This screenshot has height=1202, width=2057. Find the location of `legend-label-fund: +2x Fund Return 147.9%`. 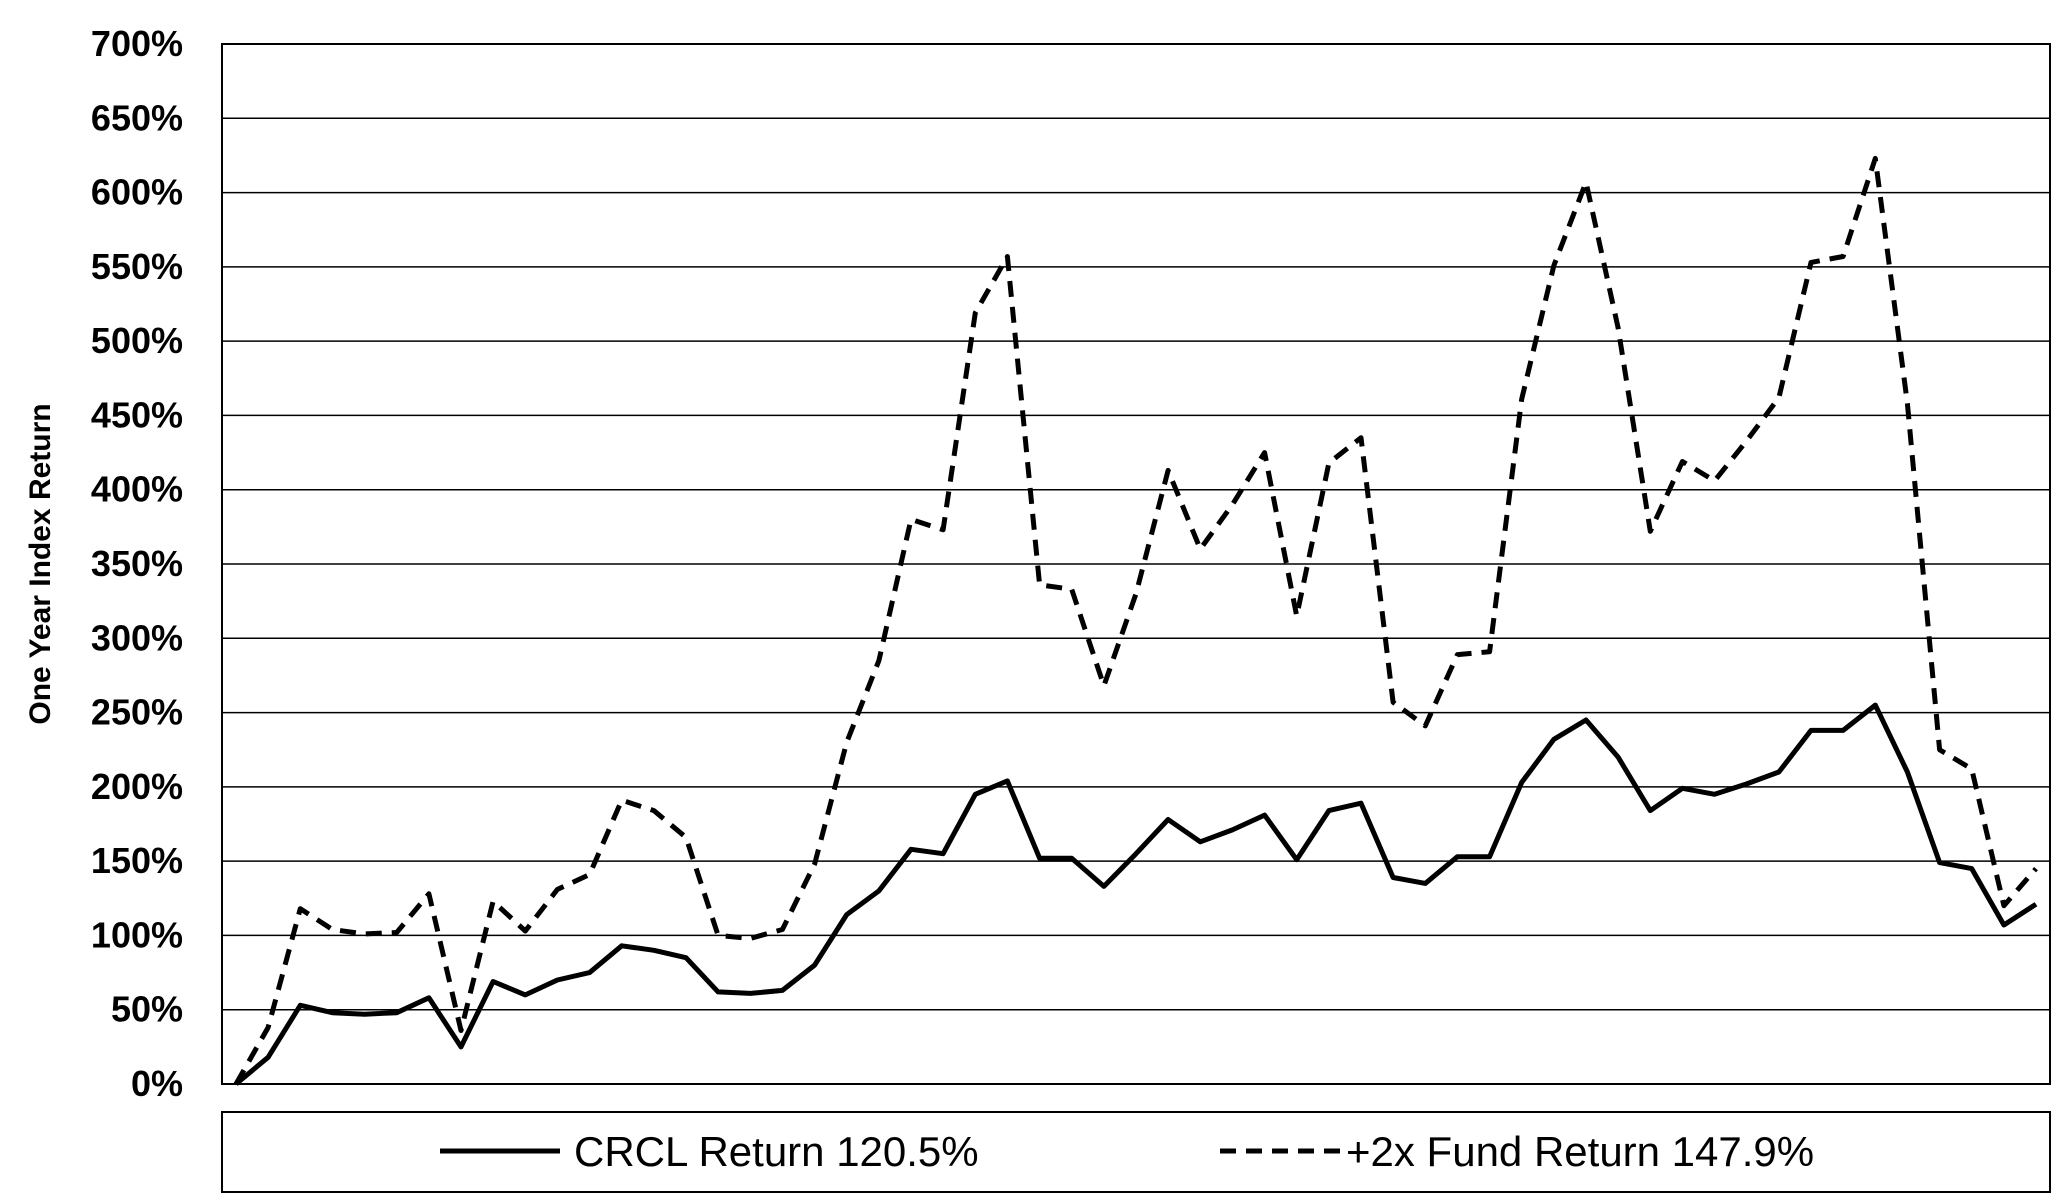

legend-label-fund: +2x Fund Return 147.9% is located at coordinates (1580, 1151).